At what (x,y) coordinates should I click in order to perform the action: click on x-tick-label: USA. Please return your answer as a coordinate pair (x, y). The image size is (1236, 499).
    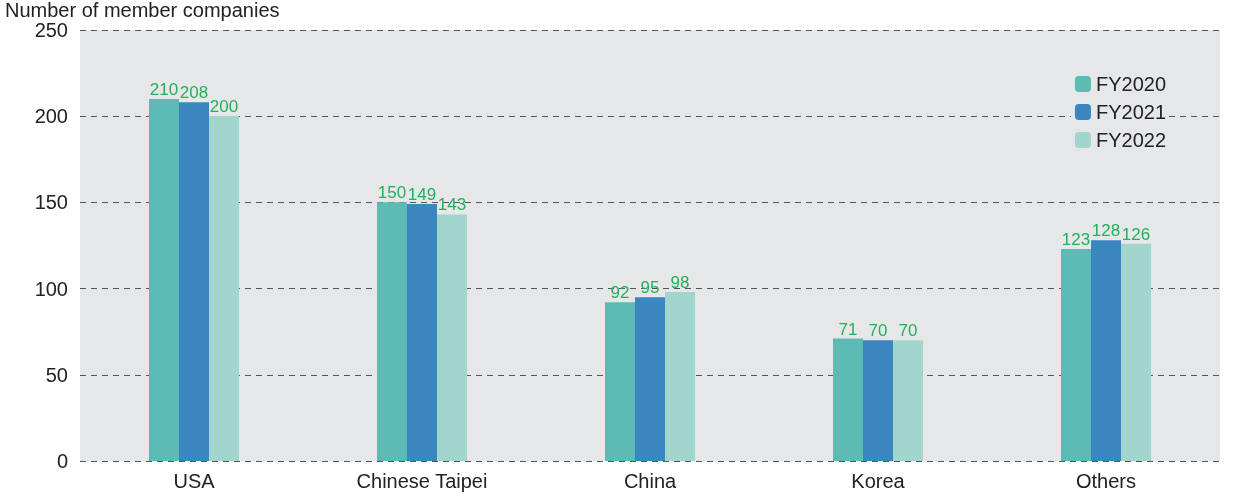
    Looking at the image, I should click on (194, 481).